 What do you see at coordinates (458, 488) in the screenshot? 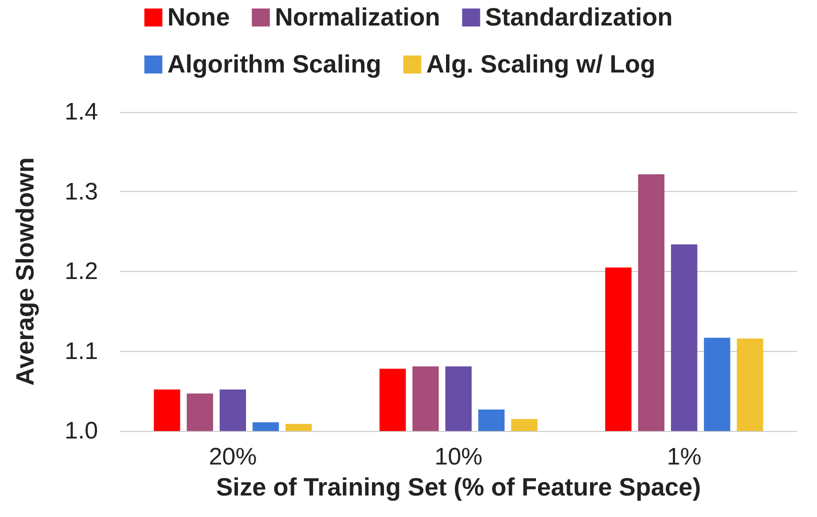
I see `x-axis-title: Size of Training Set (% of Feature Space)` at bounding box center [458, 488].